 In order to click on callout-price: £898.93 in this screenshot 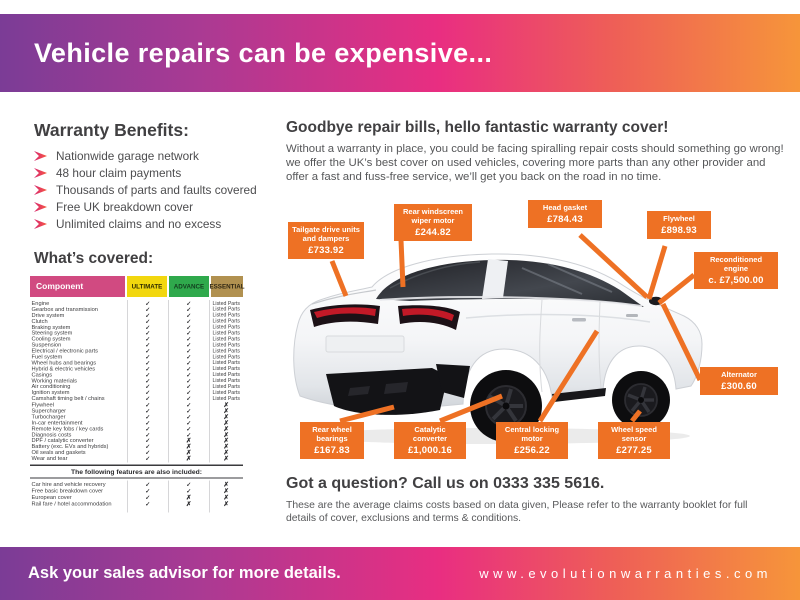, I will do `click(679, 231)`.